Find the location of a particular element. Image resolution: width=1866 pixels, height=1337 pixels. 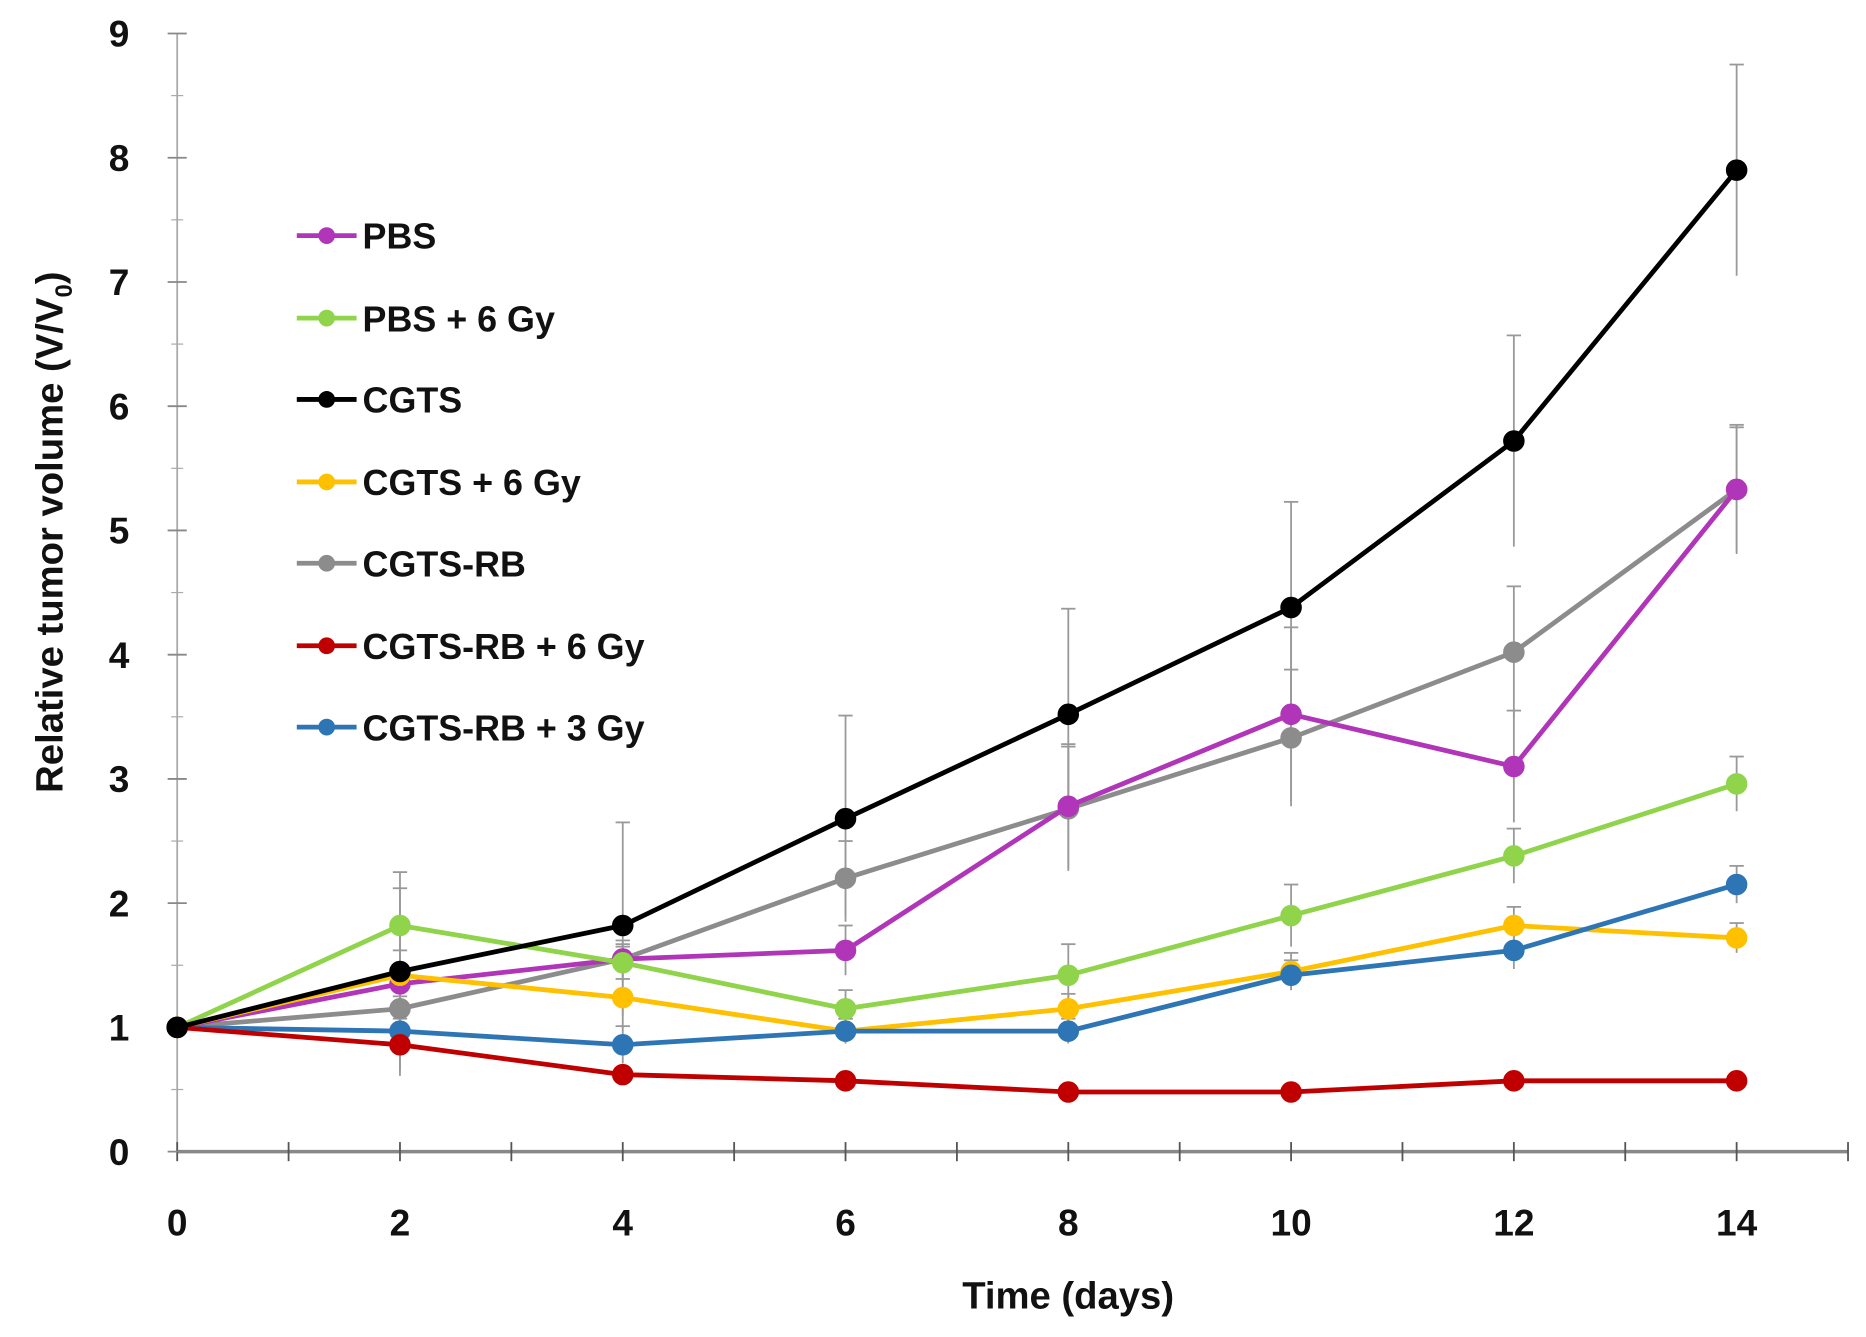

x-tick-label: 12 is located at coordinates (1513, 1222).